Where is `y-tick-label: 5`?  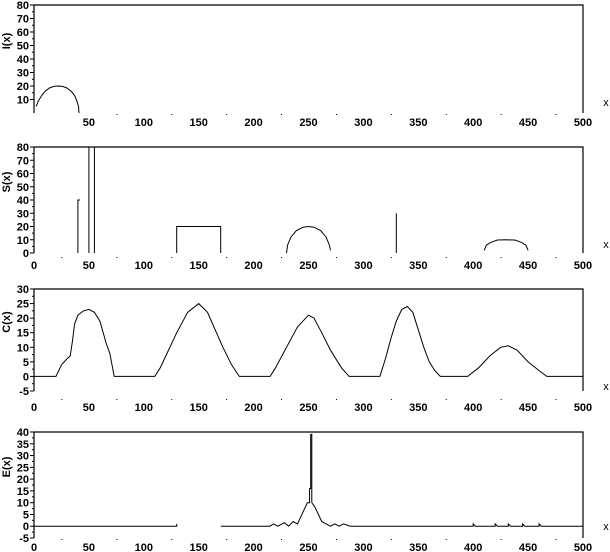 y-tick-label: 5 is located at coordinates (26, 363).